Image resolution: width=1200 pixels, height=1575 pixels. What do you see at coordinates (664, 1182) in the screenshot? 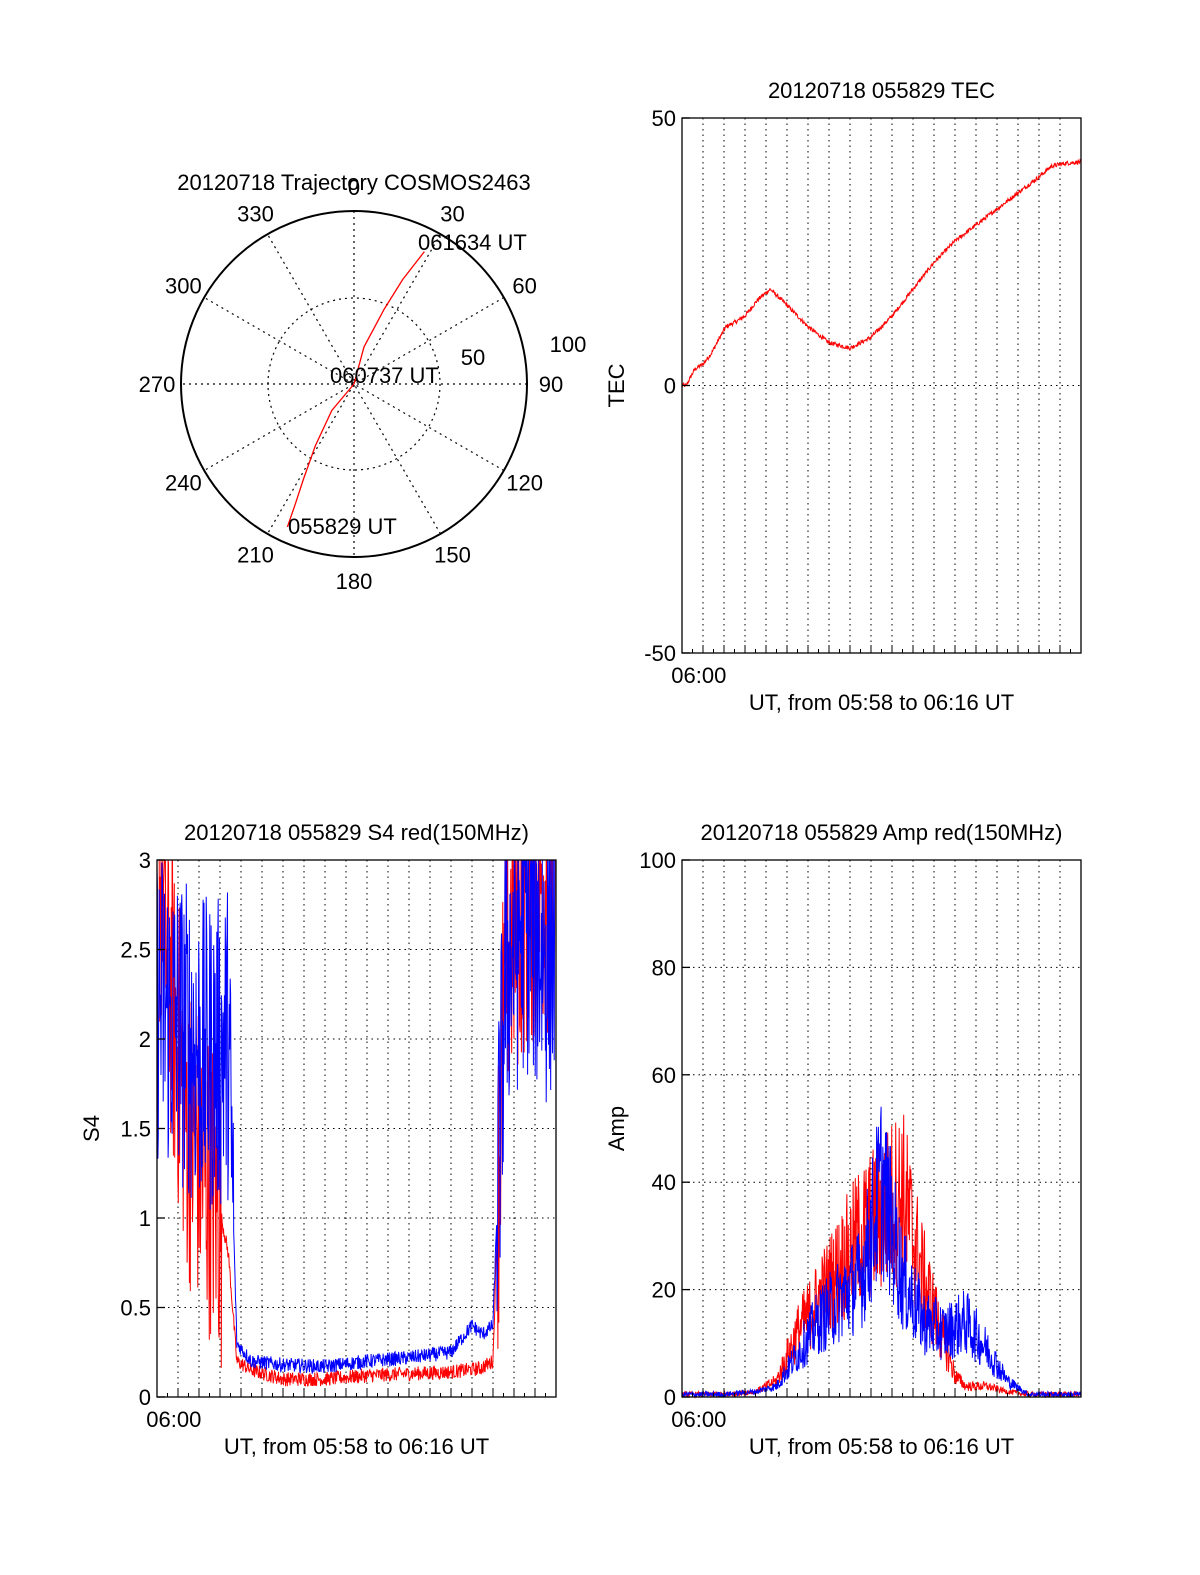
I see `y-tick-label: 40` at bounding box center [664, 1182].